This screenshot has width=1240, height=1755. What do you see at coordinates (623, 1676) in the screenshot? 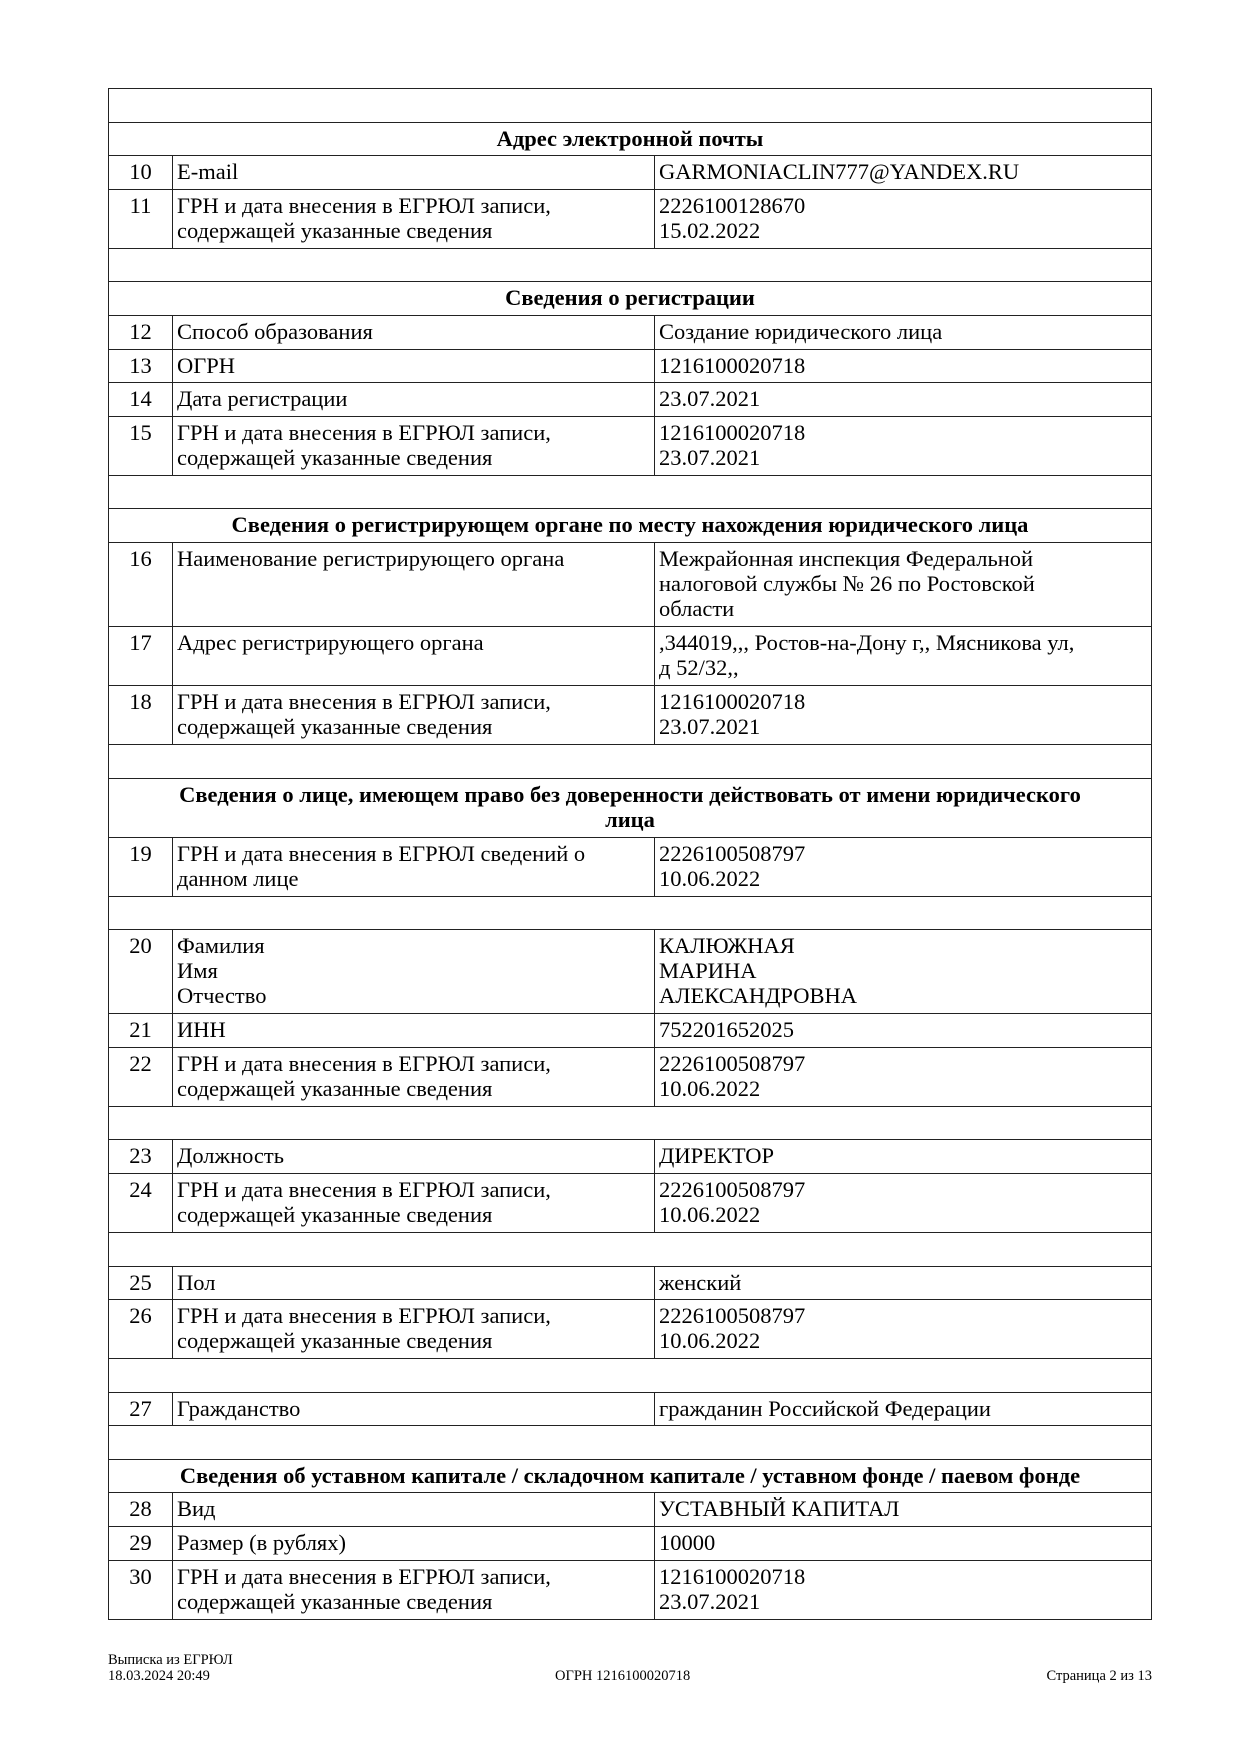
I see `footer-ogrn: ОГРН 1216100020718` at bounding box center [623, 1676].